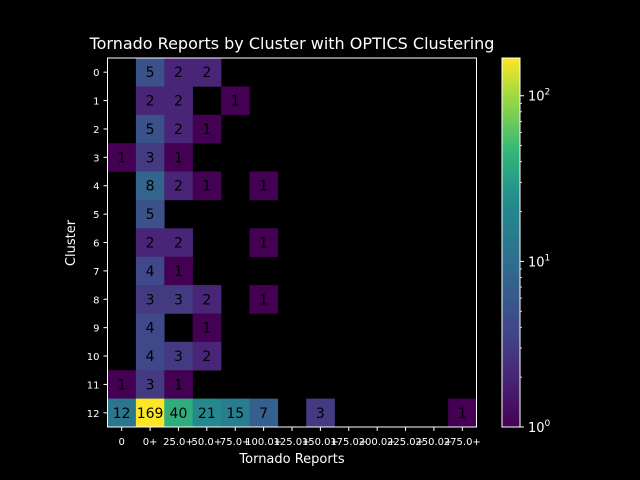 This screenshot has width=640, height=480. Describe the element at coordinates (539, 261) in the screenshot. I see `colorbar-tick-label: 10¹` at that location.